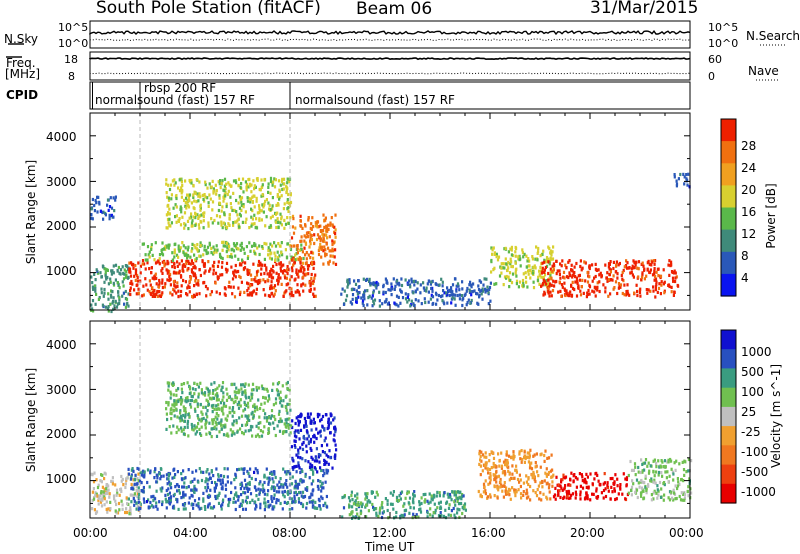 The image size is (800, 554). Describe the element at coordinates (756, 352) in the screenshot. I see `velocity-tick-1000: 1000` at that location.